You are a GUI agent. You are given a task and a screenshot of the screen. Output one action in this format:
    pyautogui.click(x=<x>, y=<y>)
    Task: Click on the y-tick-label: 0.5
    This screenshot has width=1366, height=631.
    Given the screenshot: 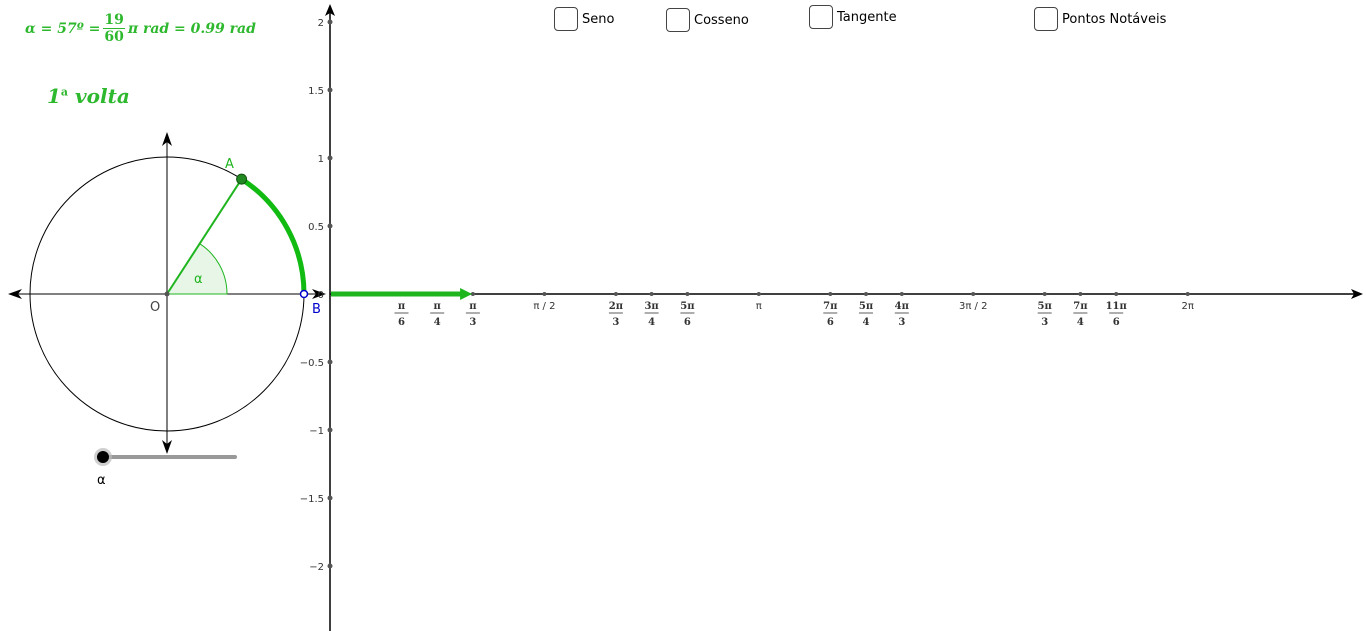 What is the action you would take?
    pyautogui.click(x=316, y=227)
    